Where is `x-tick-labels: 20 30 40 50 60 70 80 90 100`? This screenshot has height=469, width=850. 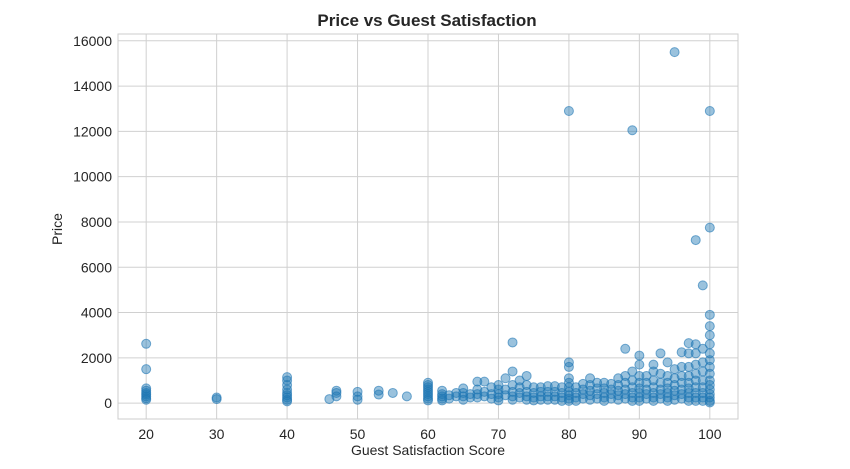
x-tick-labels: 20 30 40 50 60 70 80 90 100 is located at coordinates (429, 434).